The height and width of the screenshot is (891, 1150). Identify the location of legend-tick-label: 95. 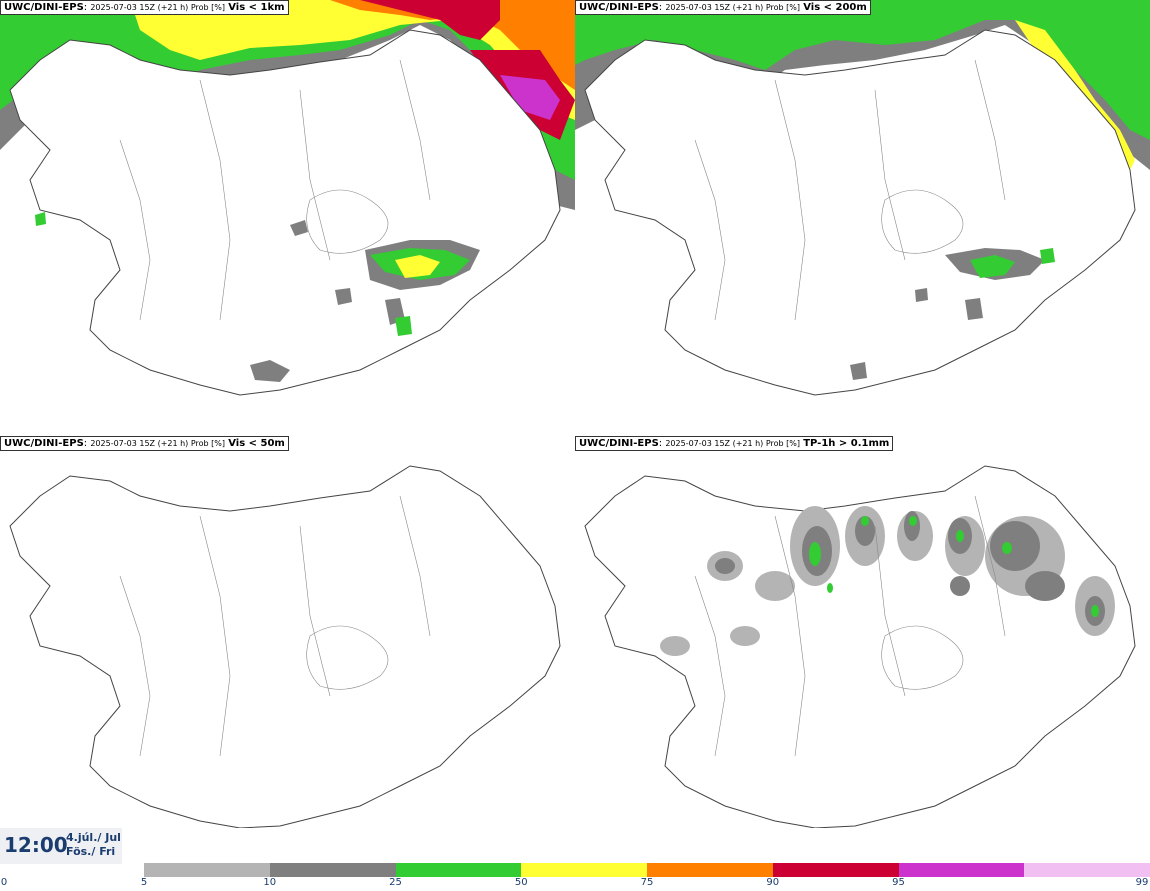
(898, 882).